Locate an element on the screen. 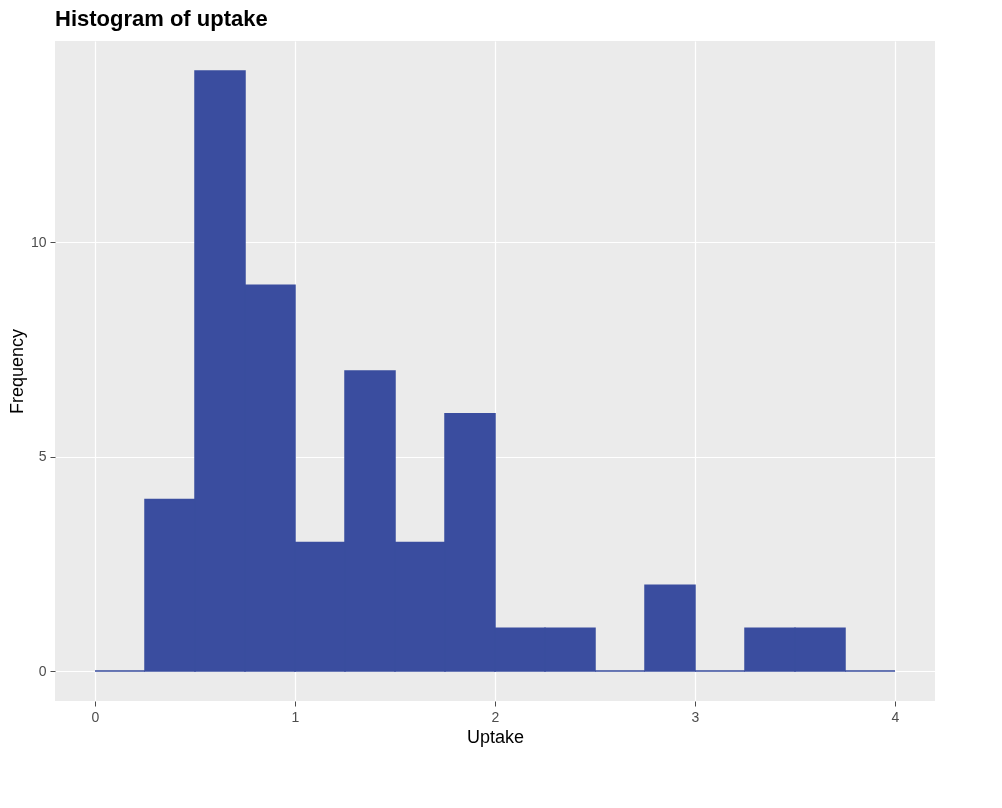 The height and width of the screenshot is (808, 1002). x-tick-label: 3 is located at coordinates (695, 716).